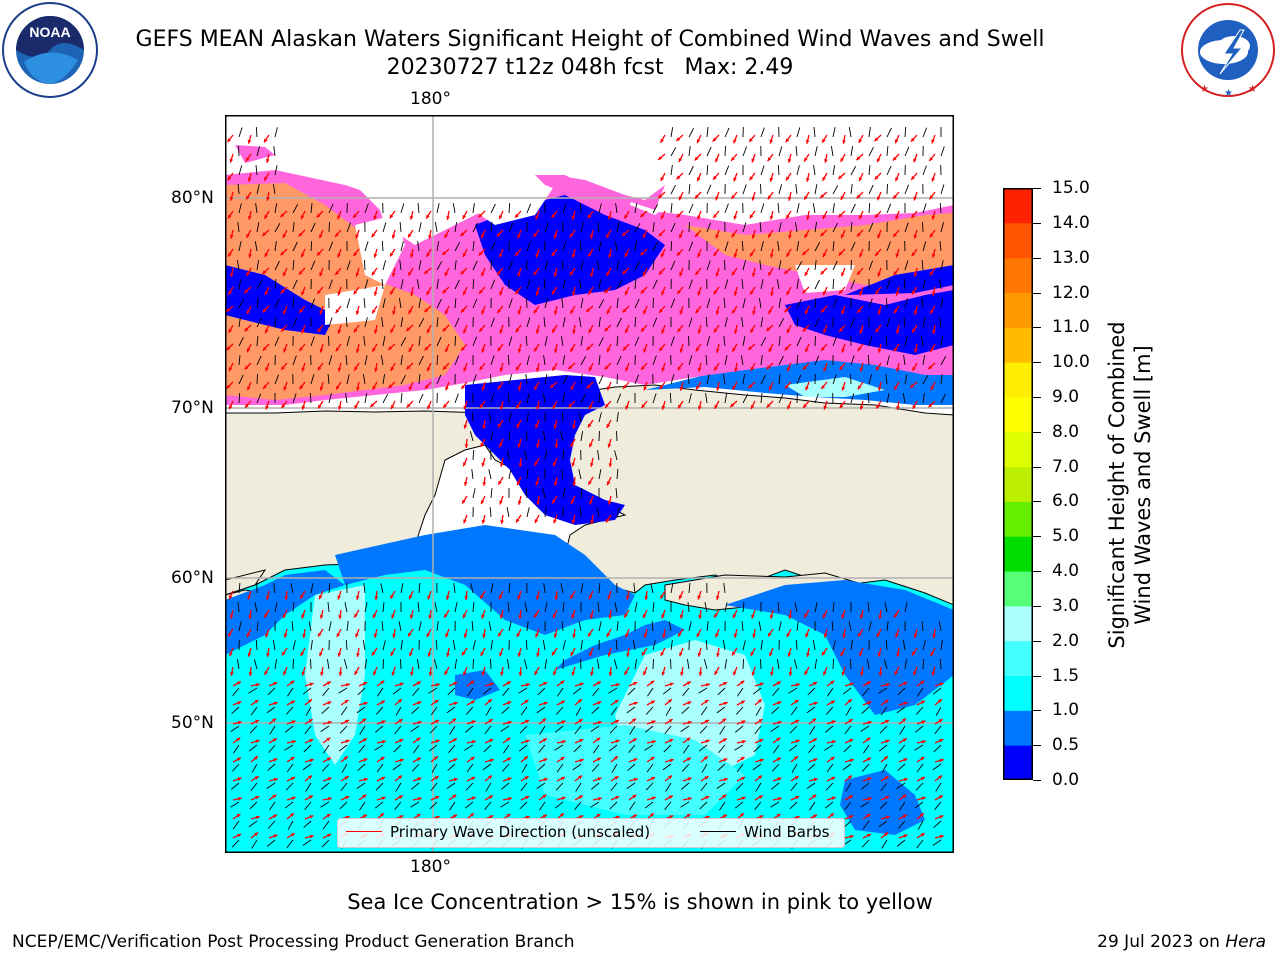 This screenshot has height=960, width=1280. Describe the element at coordinates (1066, 710) in the screenshot. I see `colorbar-tick-label: 1.0` at that location.